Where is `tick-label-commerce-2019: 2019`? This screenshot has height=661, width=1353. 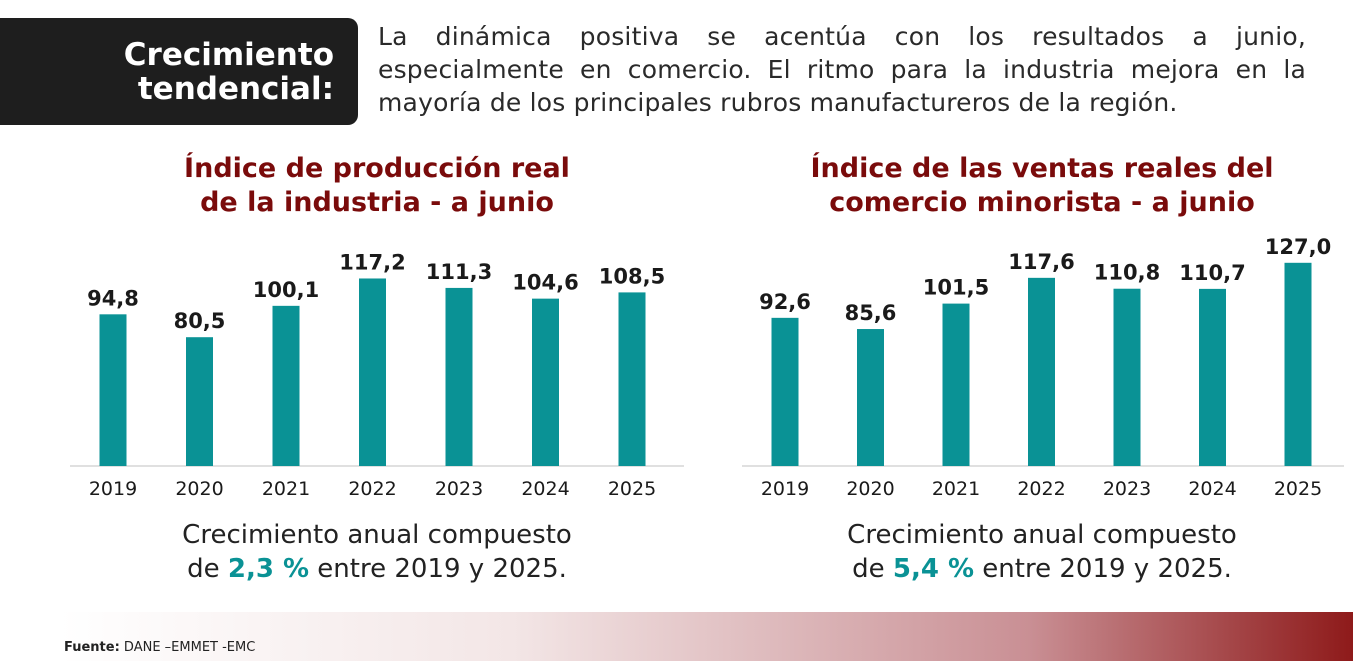
tick-label-commerce-2019: 2019 is located at coordinates (785, 489).